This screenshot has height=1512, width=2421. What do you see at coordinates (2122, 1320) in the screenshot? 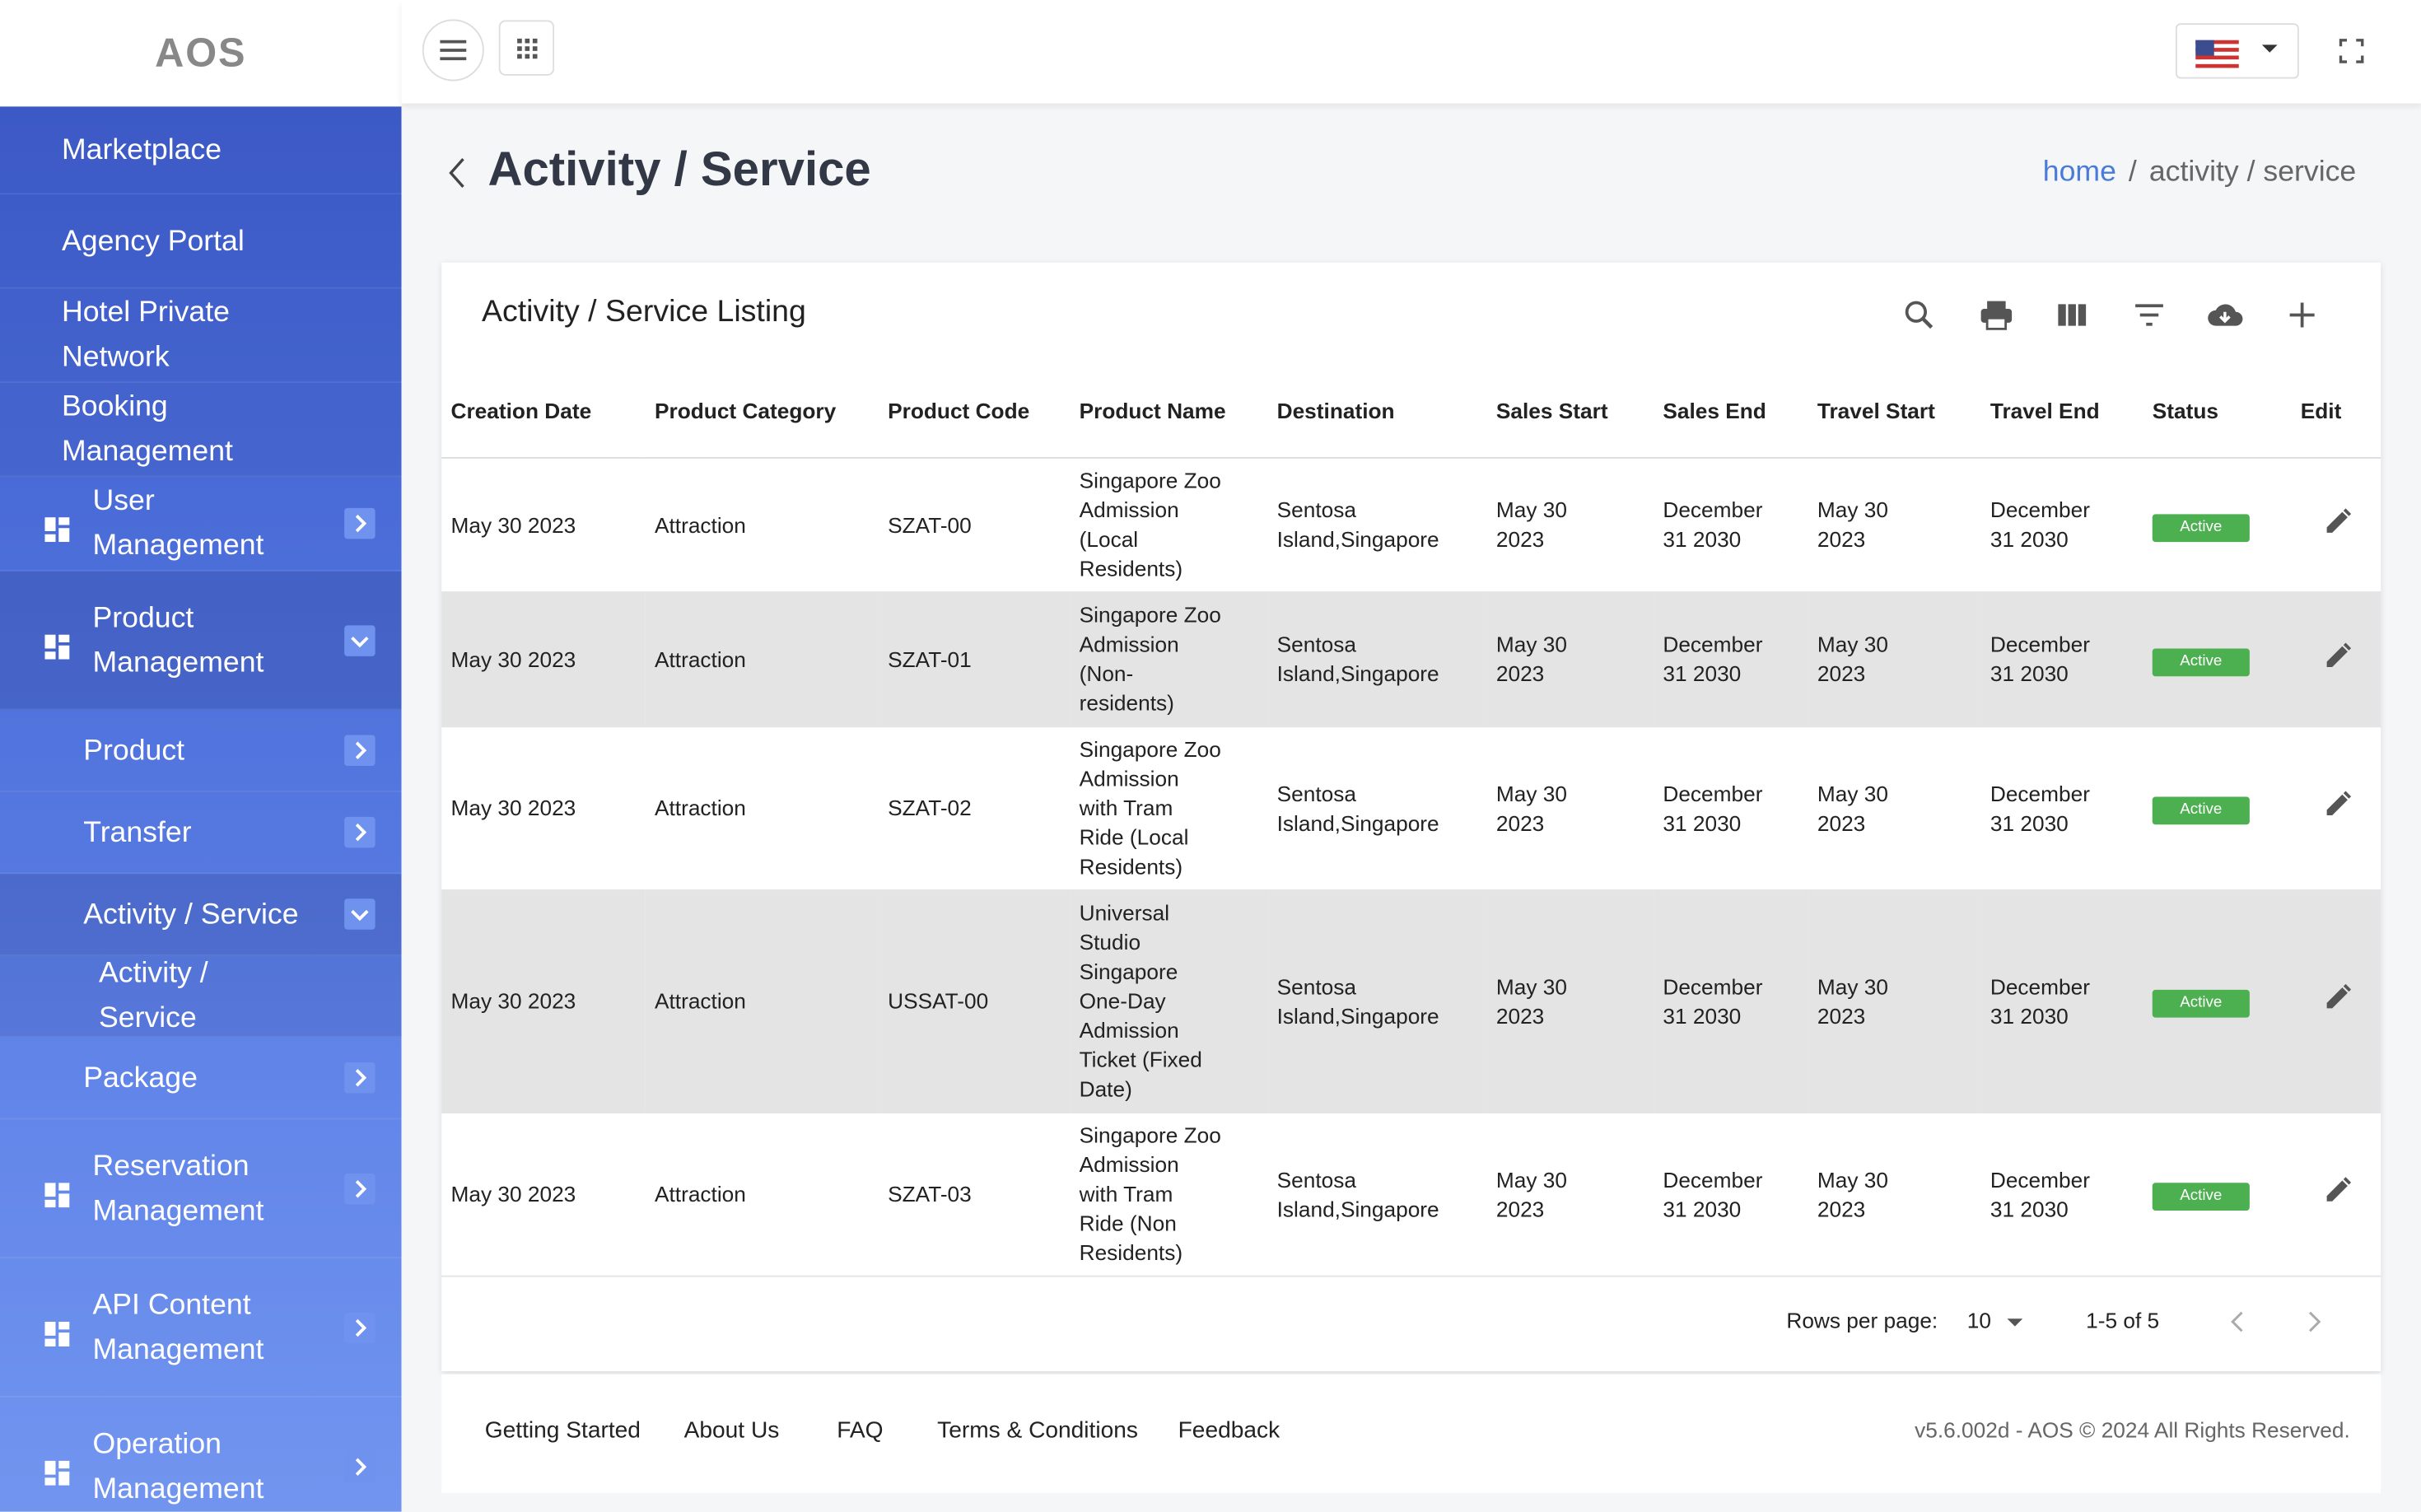
I see `page-range: 1-5 of 5` at bounding box center [2122, 1320].